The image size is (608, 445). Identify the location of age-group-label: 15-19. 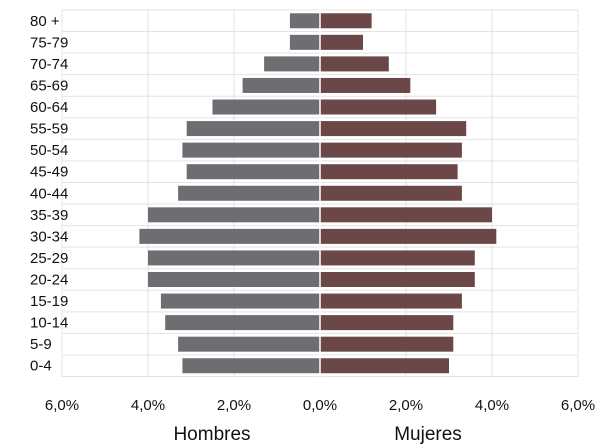
(49, 301).